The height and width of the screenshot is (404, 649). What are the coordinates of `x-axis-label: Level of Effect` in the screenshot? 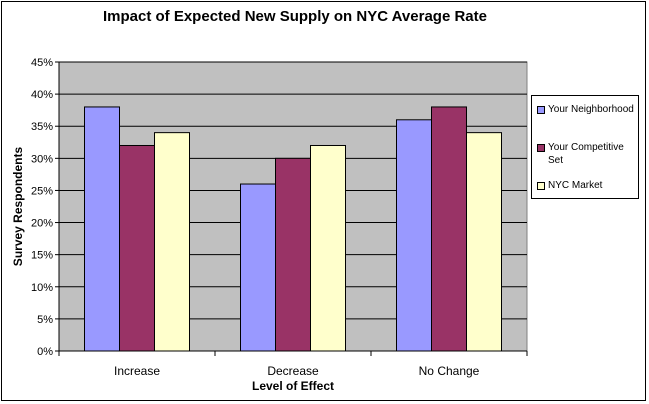 It's located at (293, 386).